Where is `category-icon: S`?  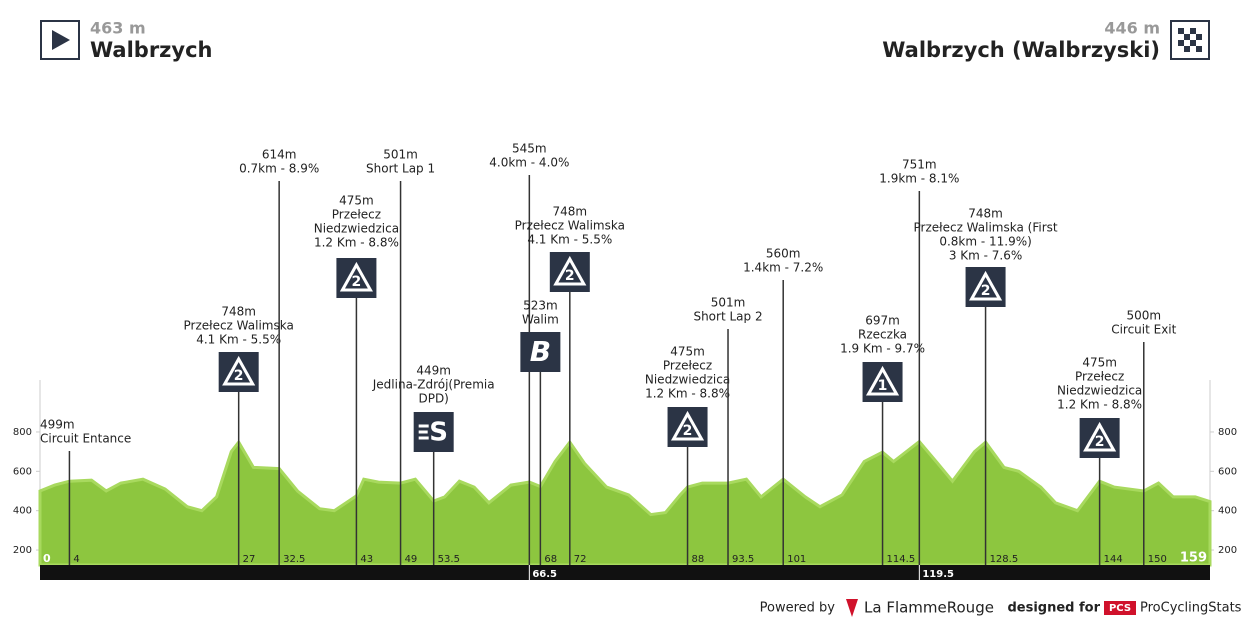 category-icon: S is located at coordinates (433, 432).